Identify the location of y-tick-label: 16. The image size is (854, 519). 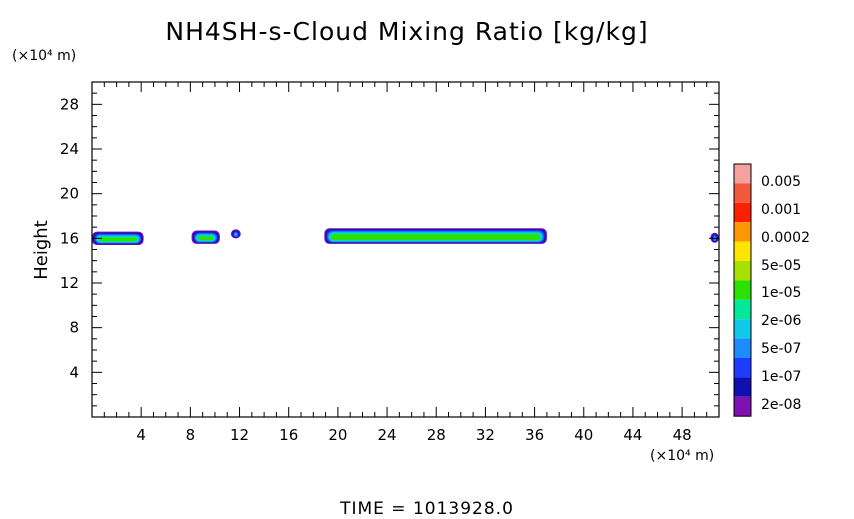
(69, 238).